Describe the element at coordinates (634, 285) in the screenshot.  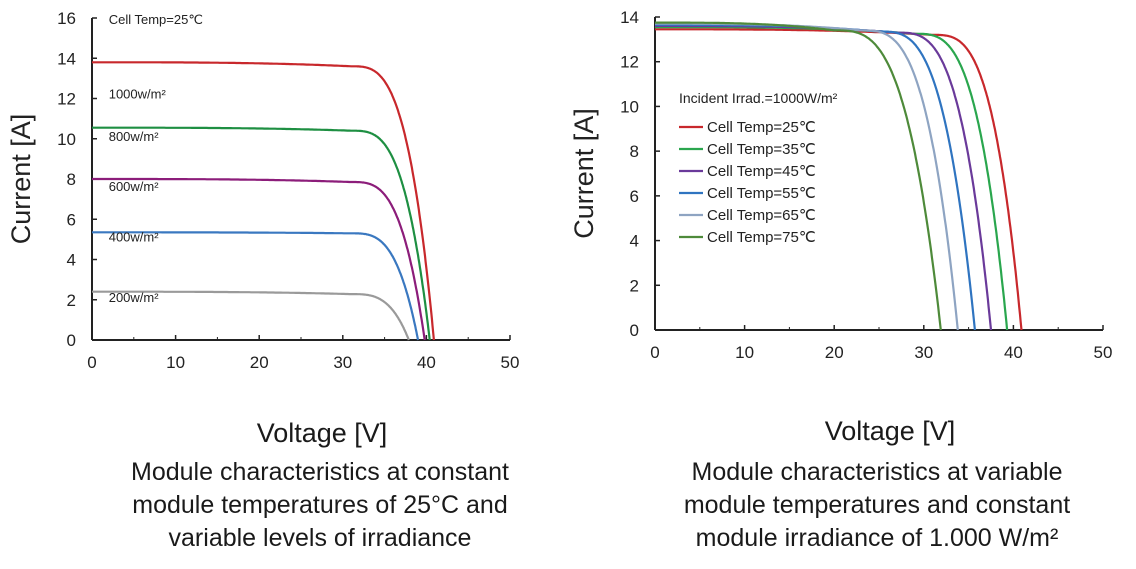
I see `right-y-tick-label: 2` at that location.